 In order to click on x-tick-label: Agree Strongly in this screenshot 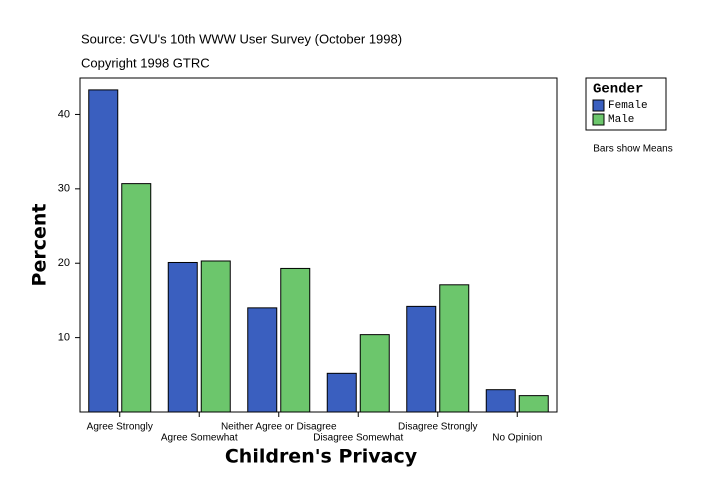, I will do `click(120, 427)`.